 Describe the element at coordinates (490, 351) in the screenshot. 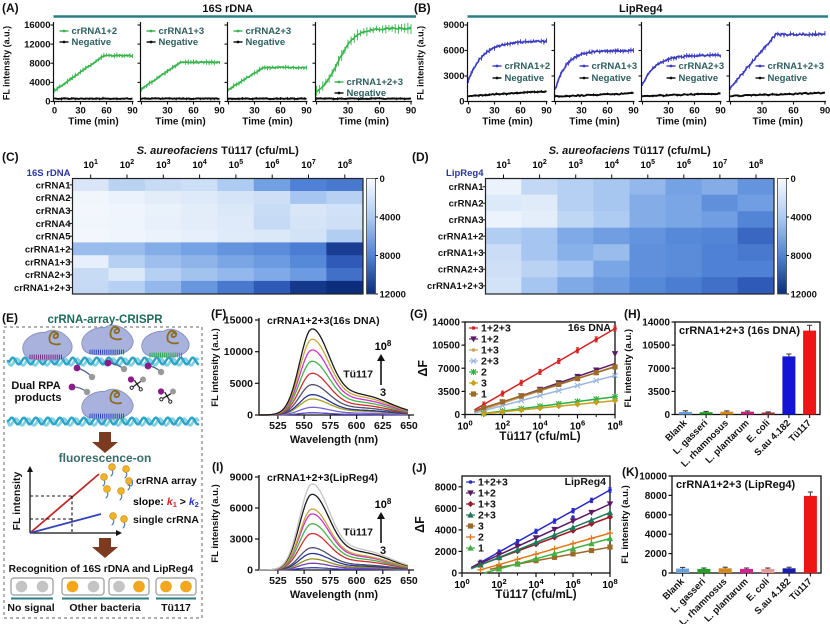

I see `svg-text: 1+3` at that location.